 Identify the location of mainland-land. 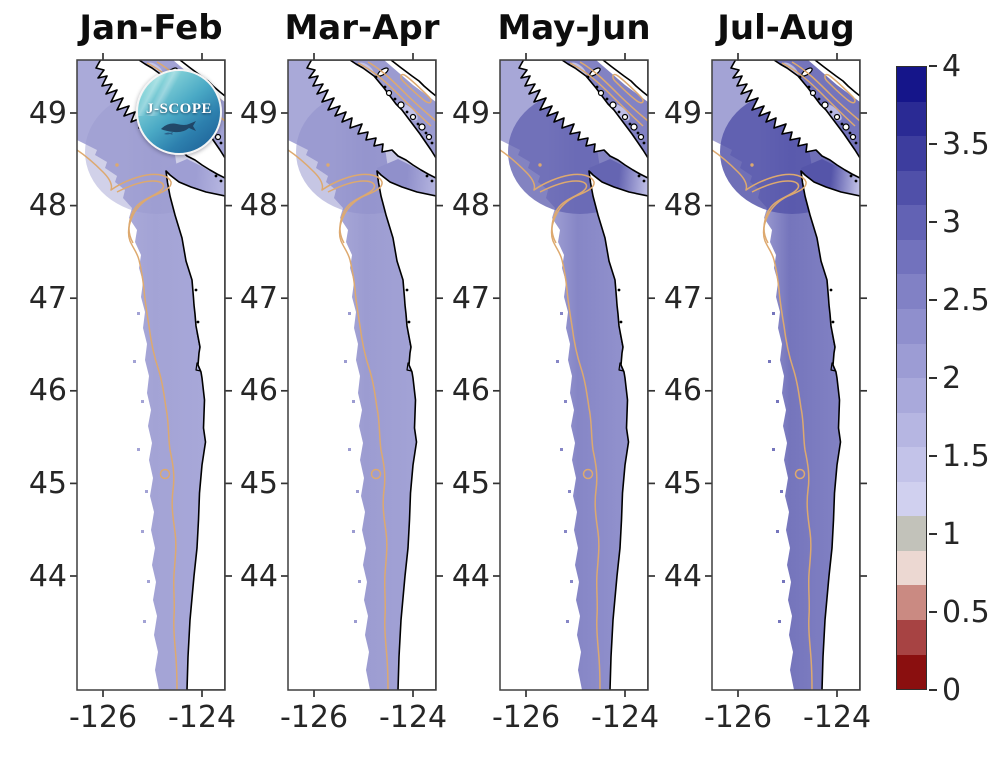
(413, 78).